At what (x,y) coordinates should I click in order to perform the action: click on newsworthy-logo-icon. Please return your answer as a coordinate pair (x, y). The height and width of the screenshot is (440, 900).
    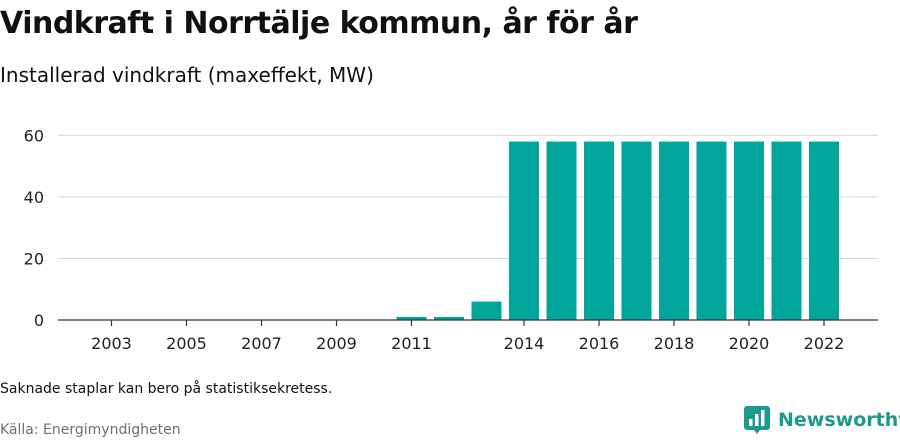
    Looking at the image, I should click on (757, 420).